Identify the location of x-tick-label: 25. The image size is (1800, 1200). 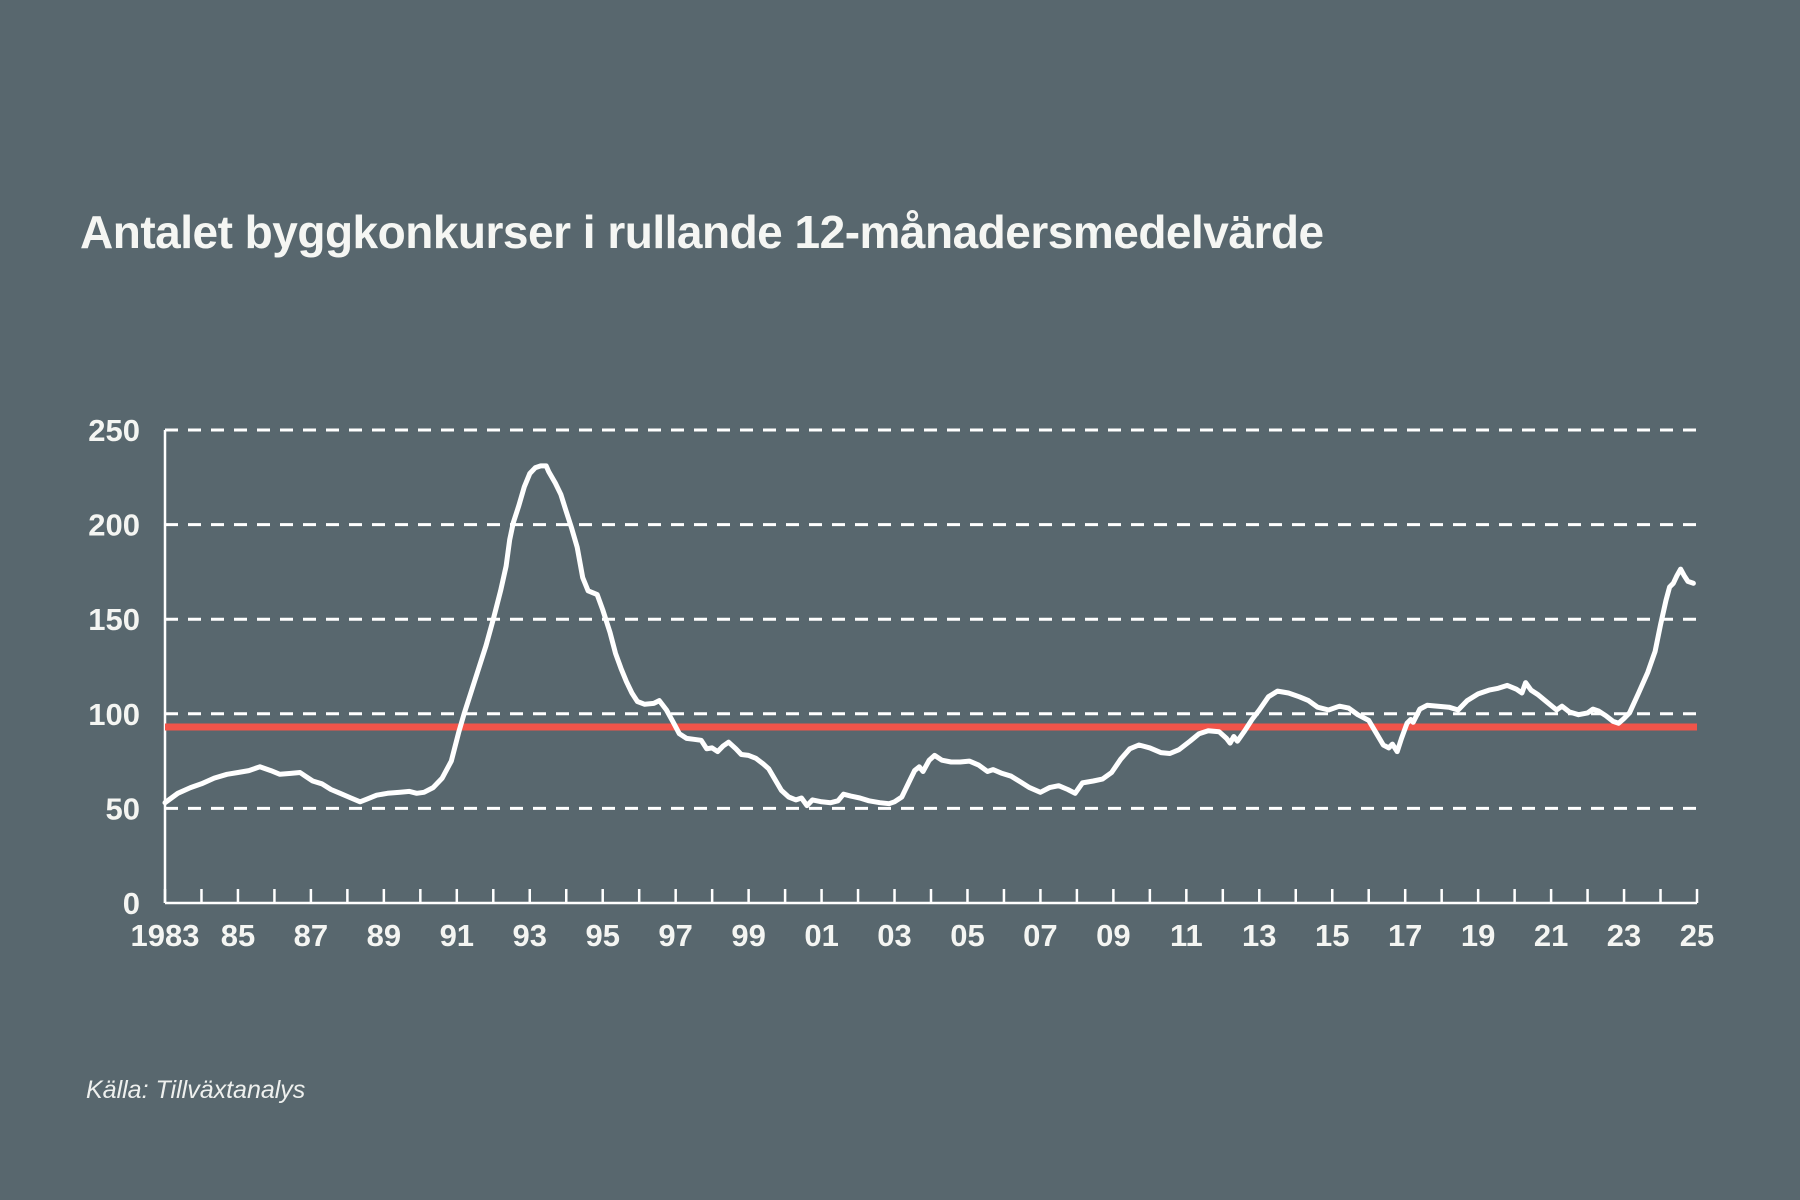
(1697, 935).